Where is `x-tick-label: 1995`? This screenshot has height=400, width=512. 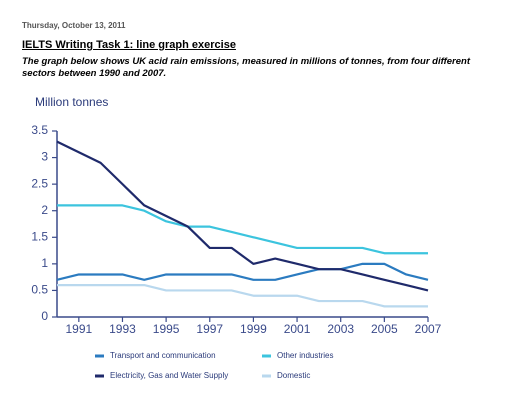
x-tick-label: 1995 is located at coordinates (166, 329).